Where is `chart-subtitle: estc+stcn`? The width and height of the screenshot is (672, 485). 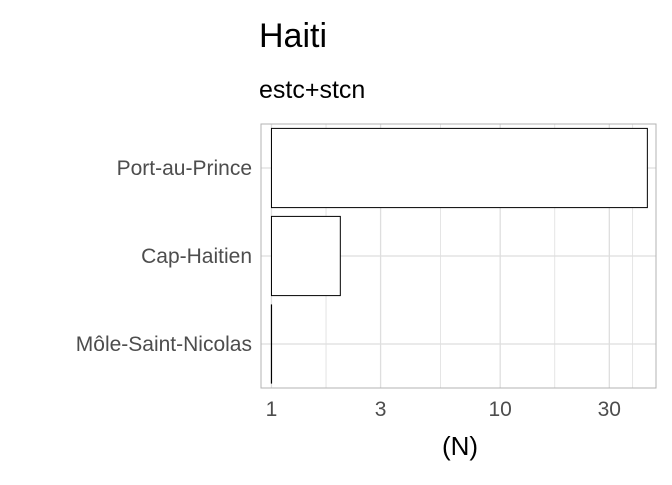
chart-subtitle: estc+stcn is located at coordinates (312, 90).